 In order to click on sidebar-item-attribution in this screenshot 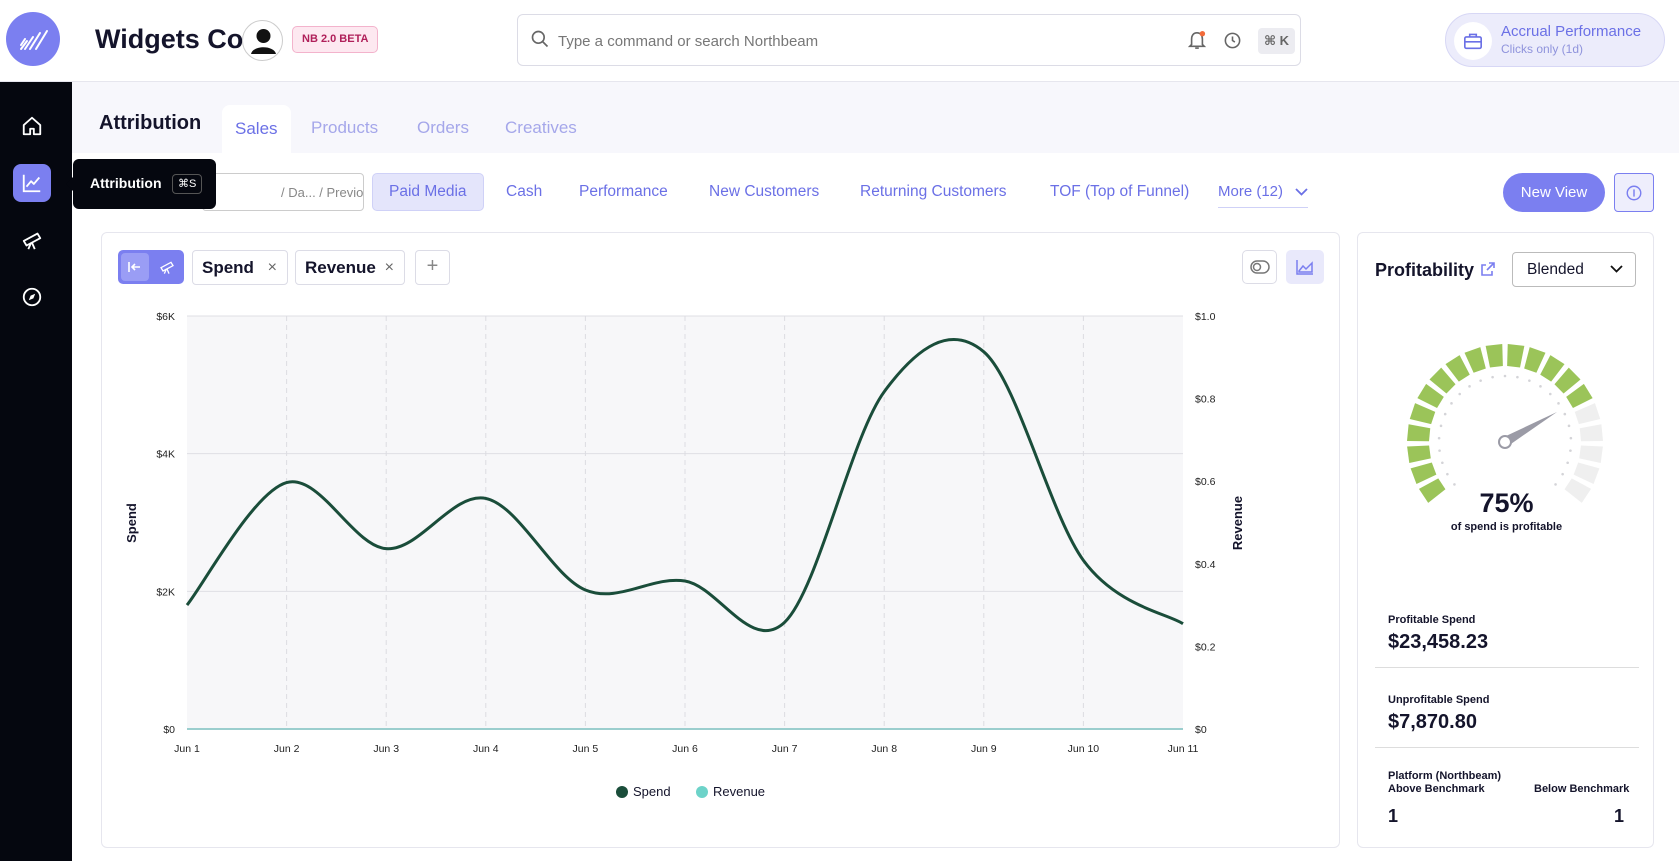, I will do `click(32, 183)`.